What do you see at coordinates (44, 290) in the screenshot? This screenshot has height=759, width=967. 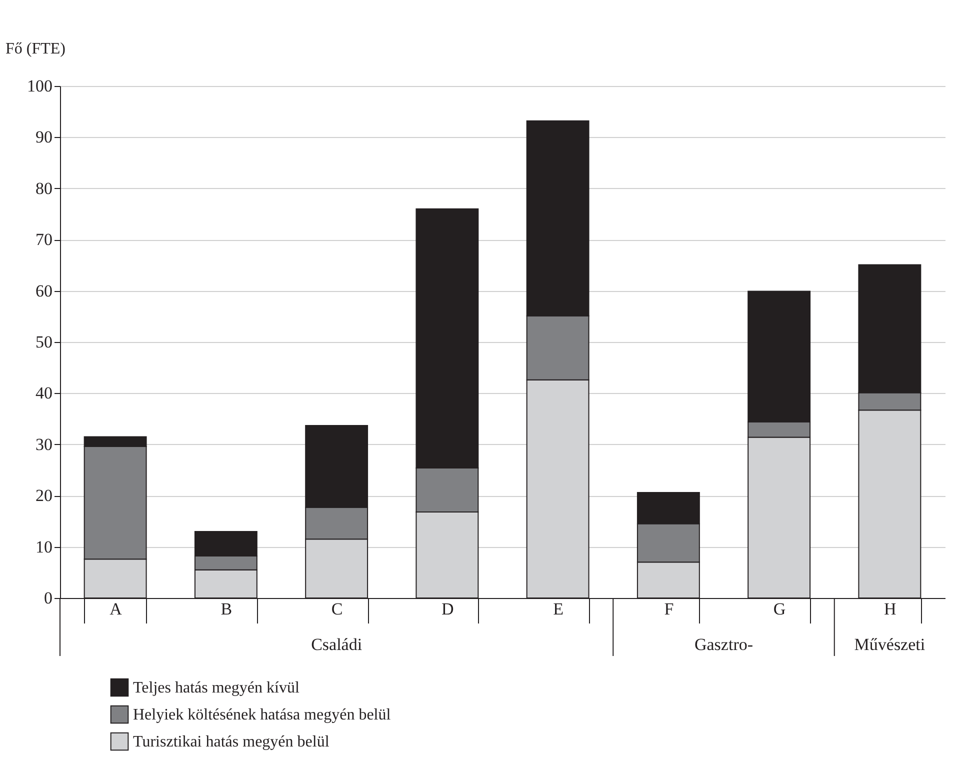 I see `y-tick-label: 60` at bounding box center [44, 290].